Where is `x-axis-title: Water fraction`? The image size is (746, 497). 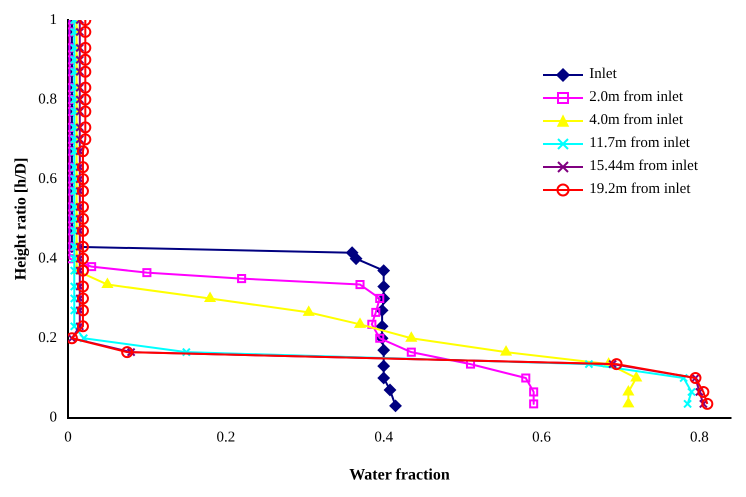
x-axis-title: Water fraction is located at coordinates (399, 475).